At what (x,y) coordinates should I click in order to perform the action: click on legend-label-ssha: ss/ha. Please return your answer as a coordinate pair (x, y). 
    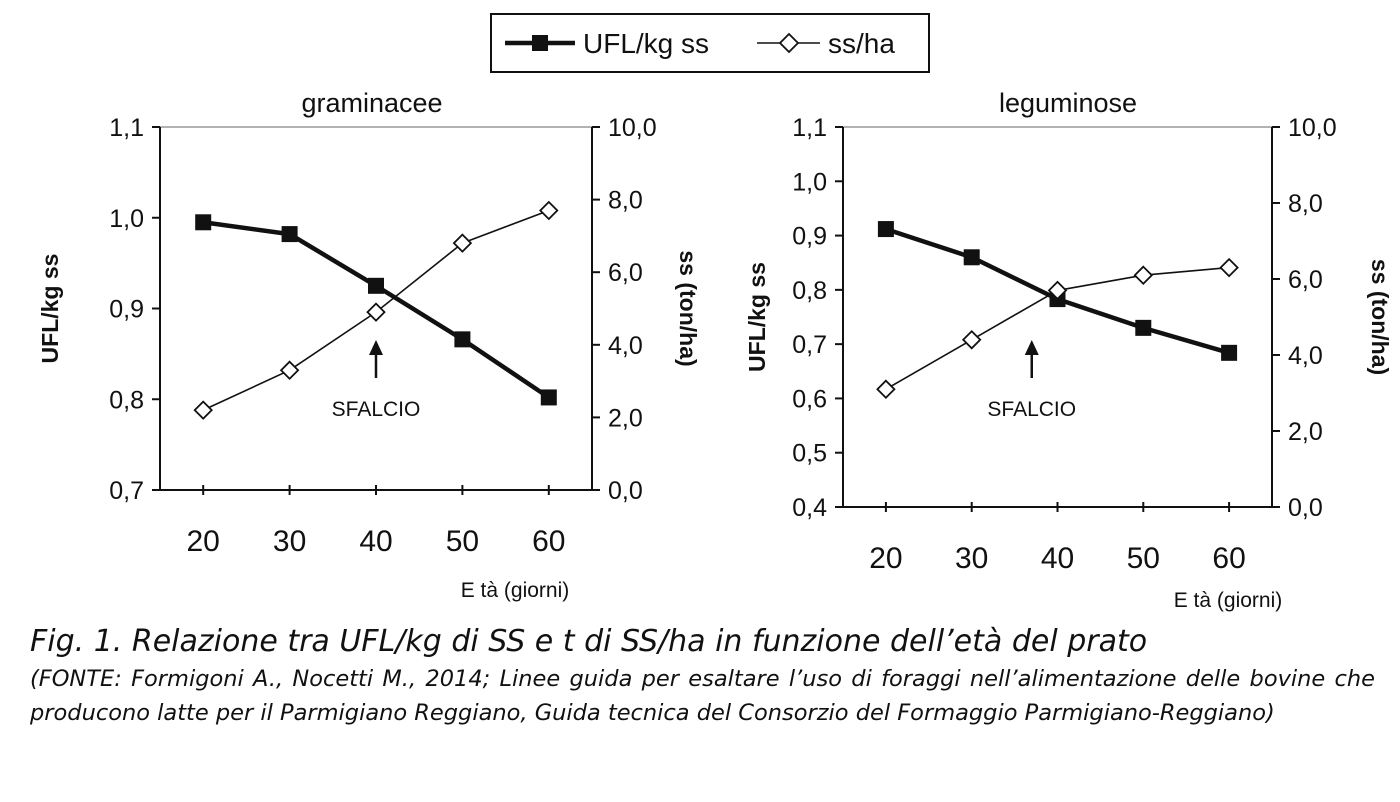
    Looking at the image, I should click on (861, 43).